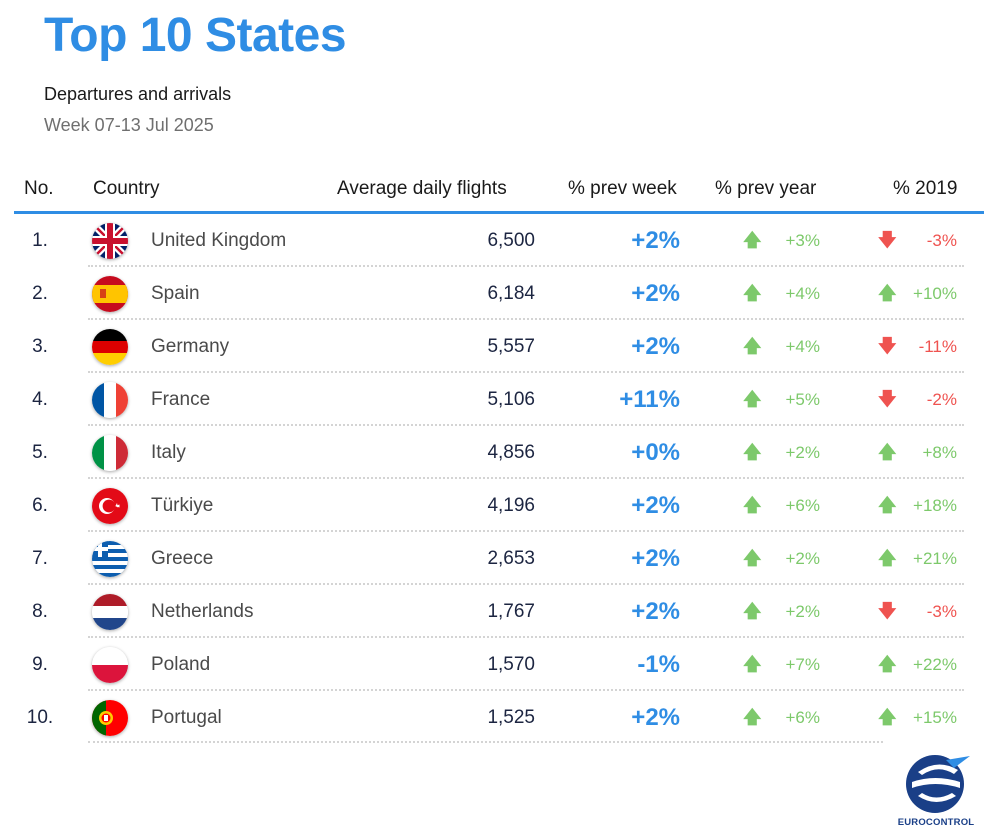  I want to click on table-row: 1. United Kingdom 6,500 +2% 🡅 +3% 🡇 -3%, so click(494, 240).